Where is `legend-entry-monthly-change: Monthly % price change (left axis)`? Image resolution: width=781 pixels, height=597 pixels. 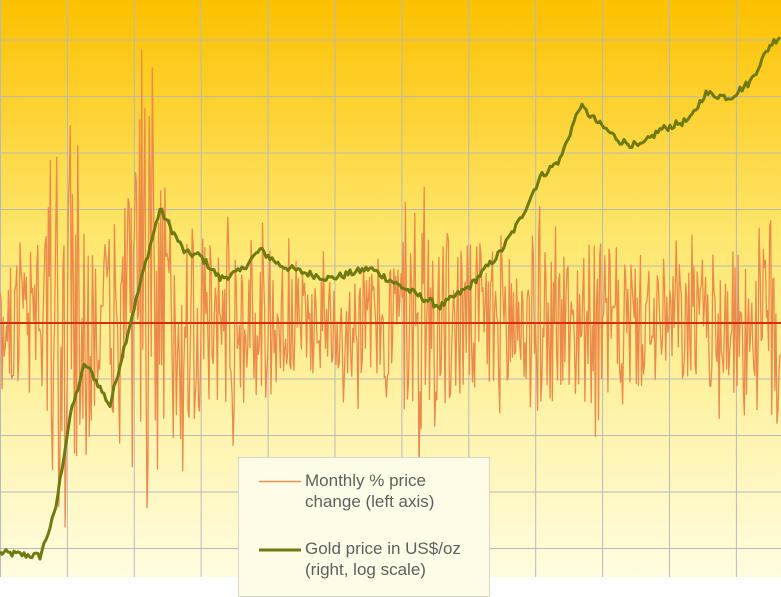 legend-entry-monthly-change: Monthly % price change (left axis) is located at coordinates (346, 491).